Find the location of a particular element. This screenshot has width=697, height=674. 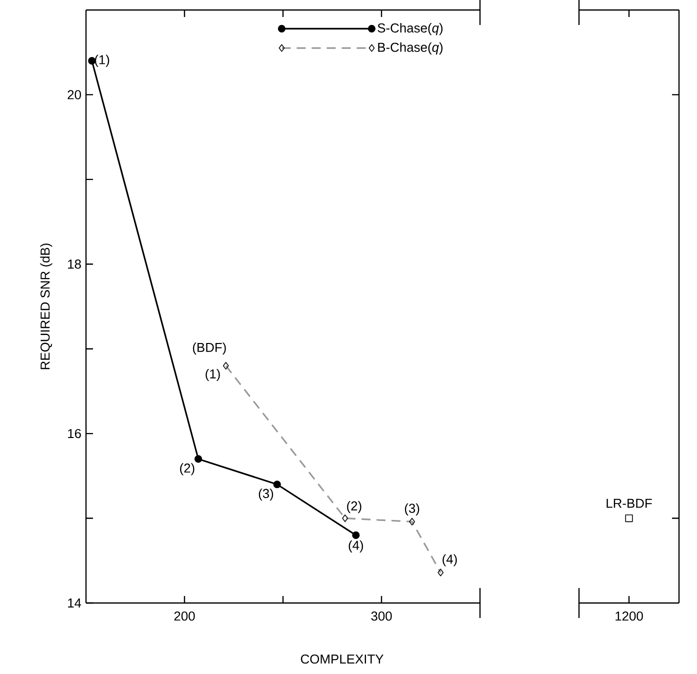

y-tick-label: 20 is located at coordinates (74, 95).